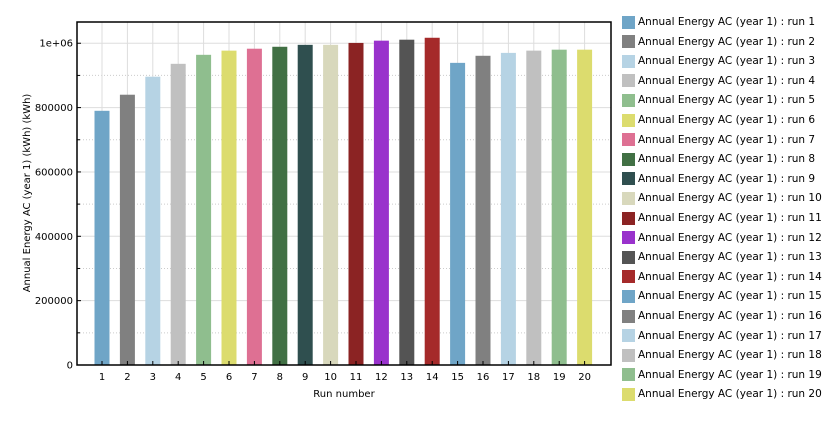  What do you see at coordinates (727, 61) in the screenshot?
I see `legend-label: Annual Energy AC (year 1) : run 3` at bounding box center [727, 61].